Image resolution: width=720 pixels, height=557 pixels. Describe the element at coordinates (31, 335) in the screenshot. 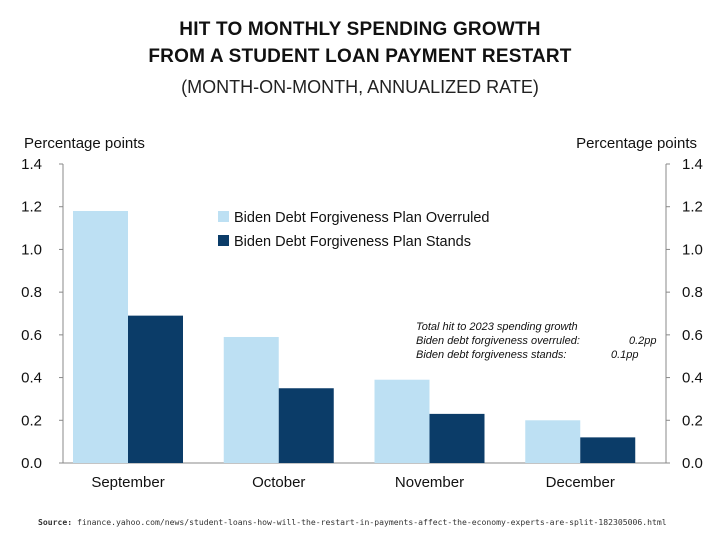

I see `left-y-tick-label: 0.6` at that location.